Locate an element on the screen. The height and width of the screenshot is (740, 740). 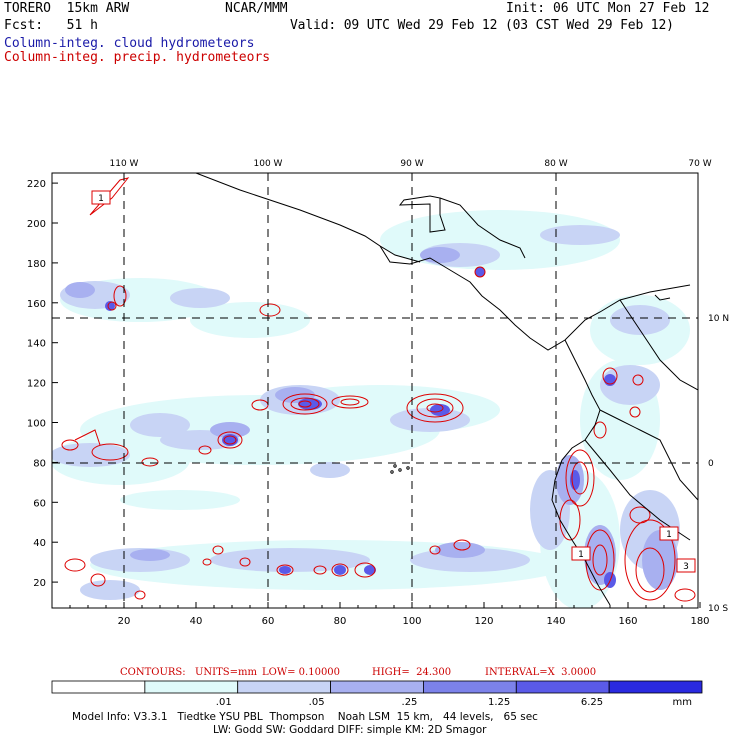
lat-label: 10 S is located at coordinates (718, 609).